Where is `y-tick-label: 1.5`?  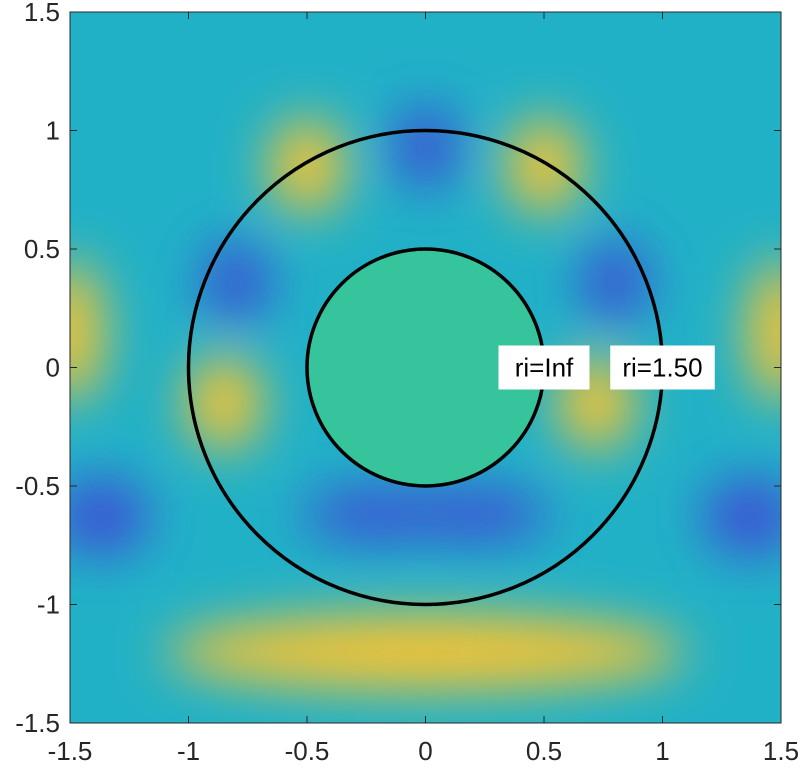 y-tick-label: 1.5 is located at coordinates (42, 13).